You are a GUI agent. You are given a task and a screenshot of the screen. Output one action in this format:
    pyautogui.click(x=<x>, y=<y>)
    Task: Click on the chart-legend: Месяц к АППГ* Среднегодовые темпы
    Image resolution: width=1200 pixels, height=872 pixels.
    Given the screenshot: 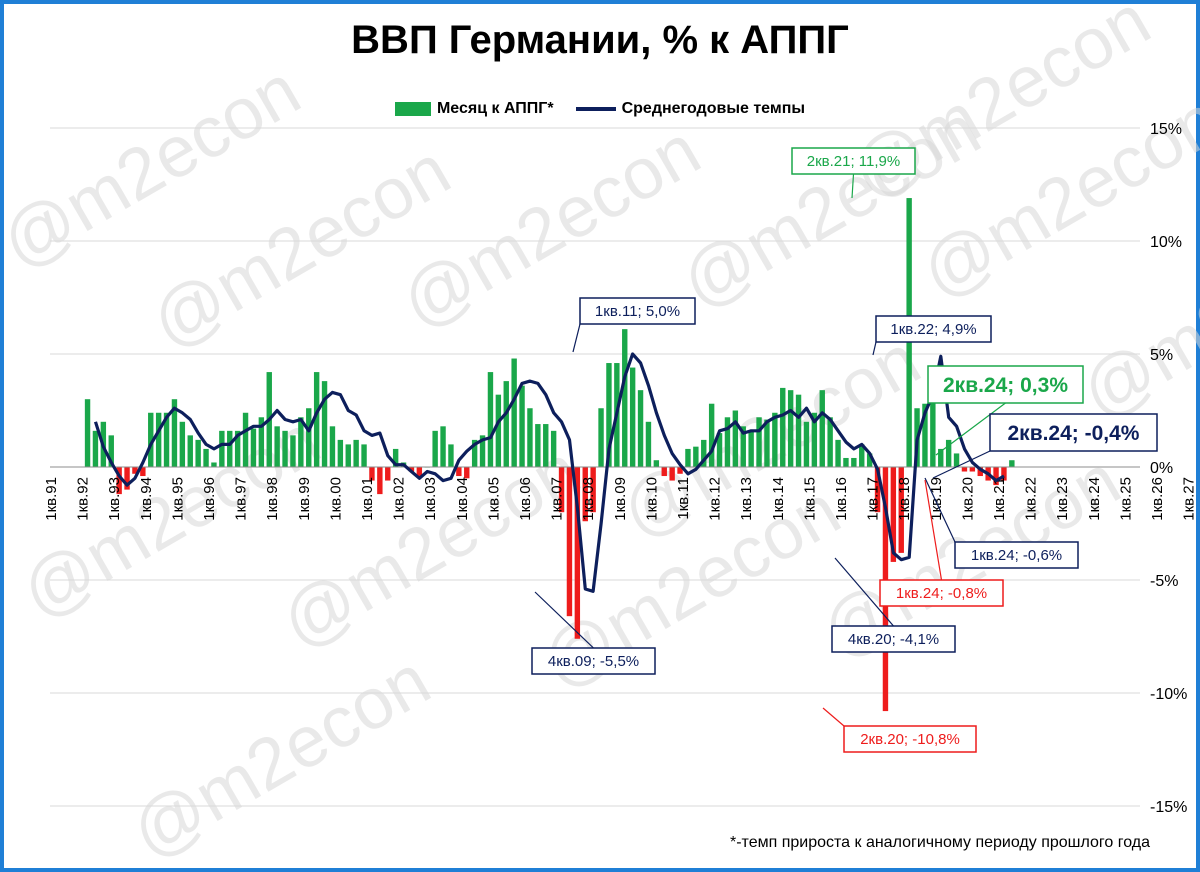 What is the action you would take?
    pyautogui.click(x=600, y=109)
    